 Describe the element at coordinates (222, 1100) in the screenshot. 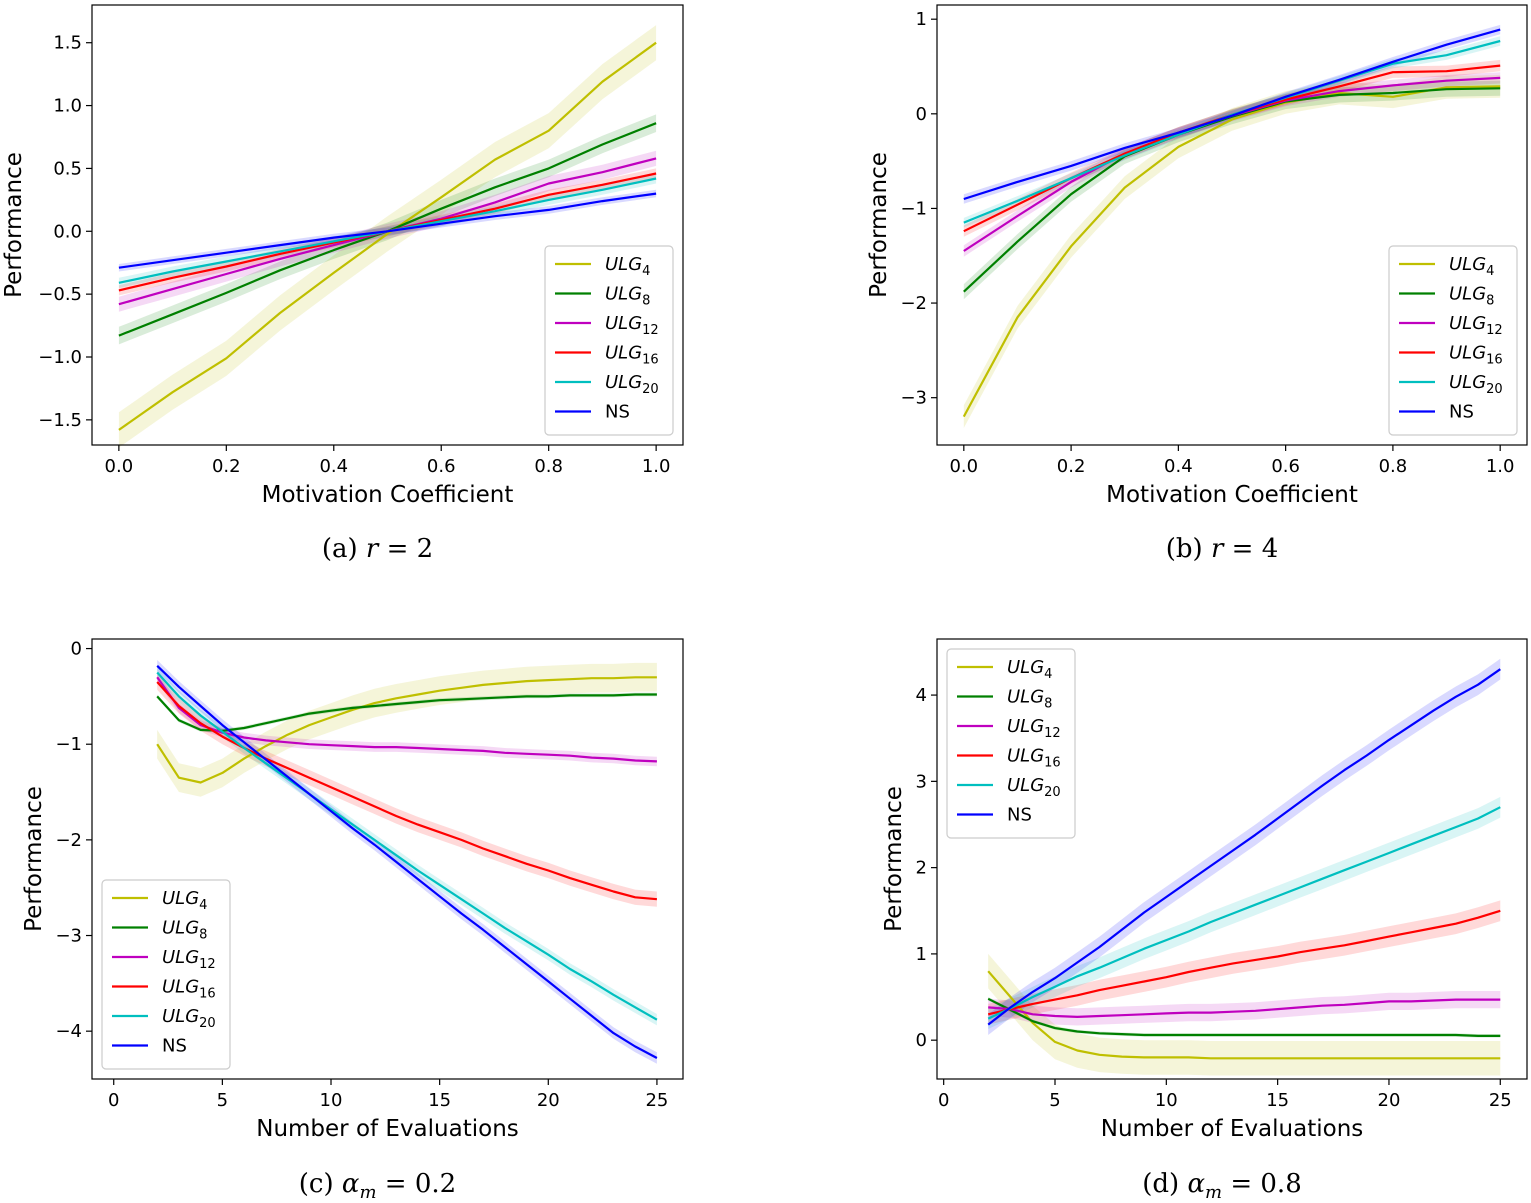

I see `x-tick-label-2-1: 5` at that location.